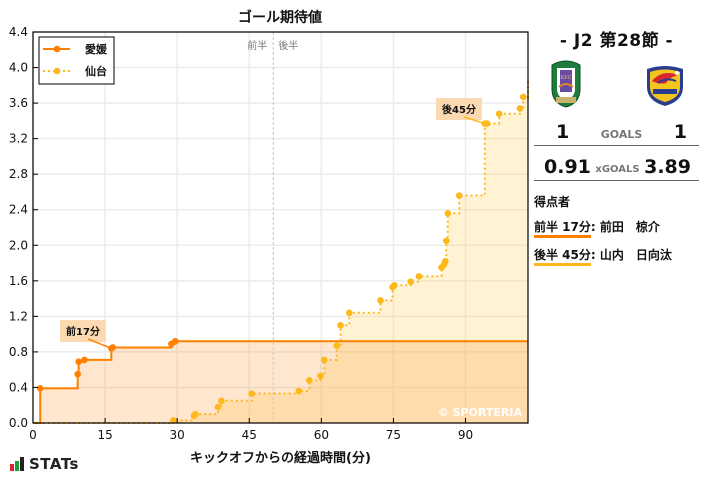 Image resolution: width=707 pixels, height=479 pixels. I want to click on team-logos: EFC, so click(616, 89).